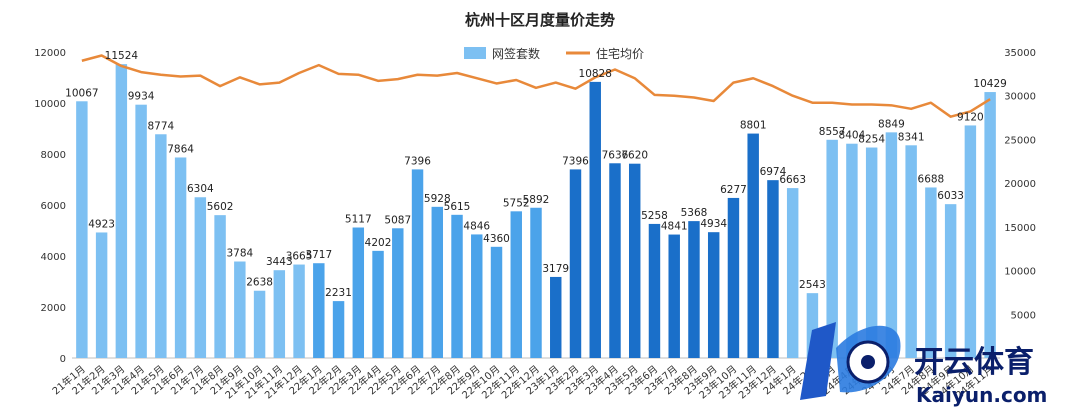 The height and width of the screenshot is (419, 1080). What do you see at coordinates (981, 395) in the screenshot?
I see `watermark-text-en: Kaiyun.com` at bounding box center [981, 395].